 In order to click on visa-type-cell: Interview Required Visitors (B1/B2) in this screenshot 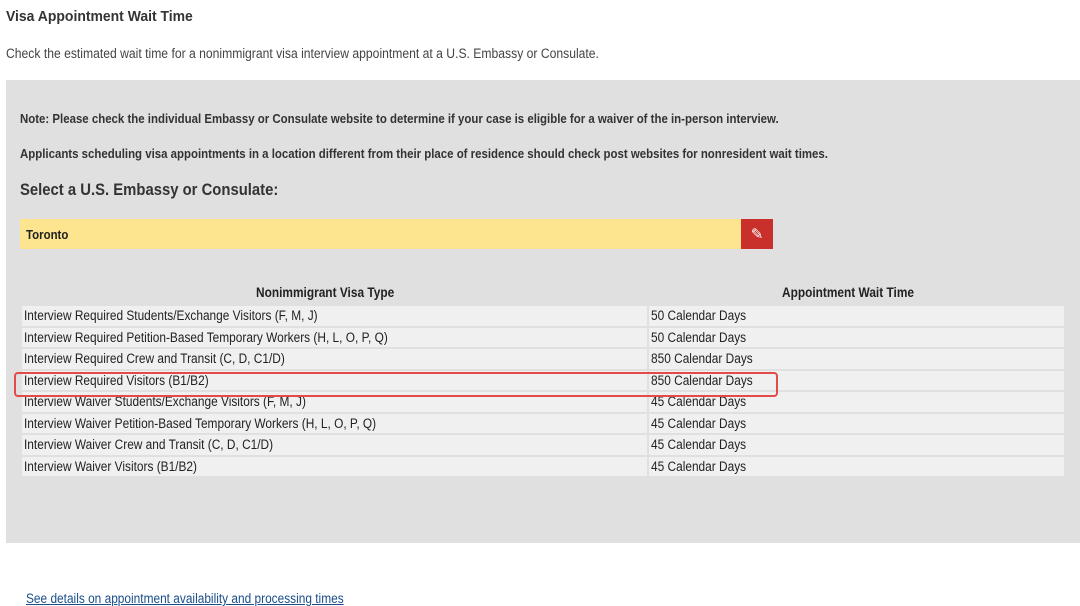, I will do `click(334, 380)`.